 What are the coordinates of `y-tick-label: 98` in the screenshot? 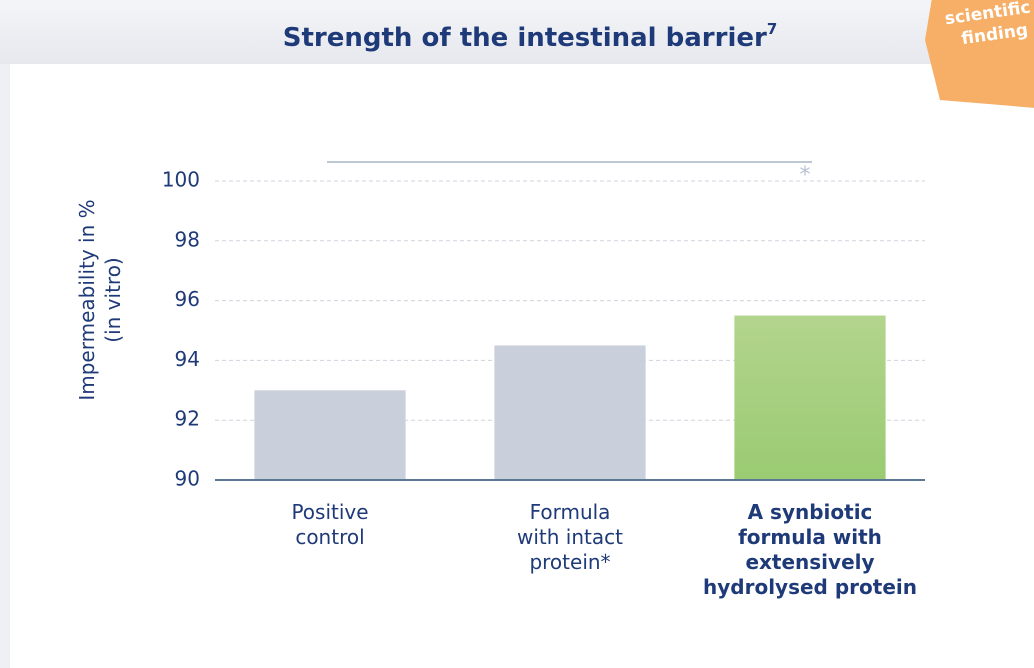 It's located at (187, 239).